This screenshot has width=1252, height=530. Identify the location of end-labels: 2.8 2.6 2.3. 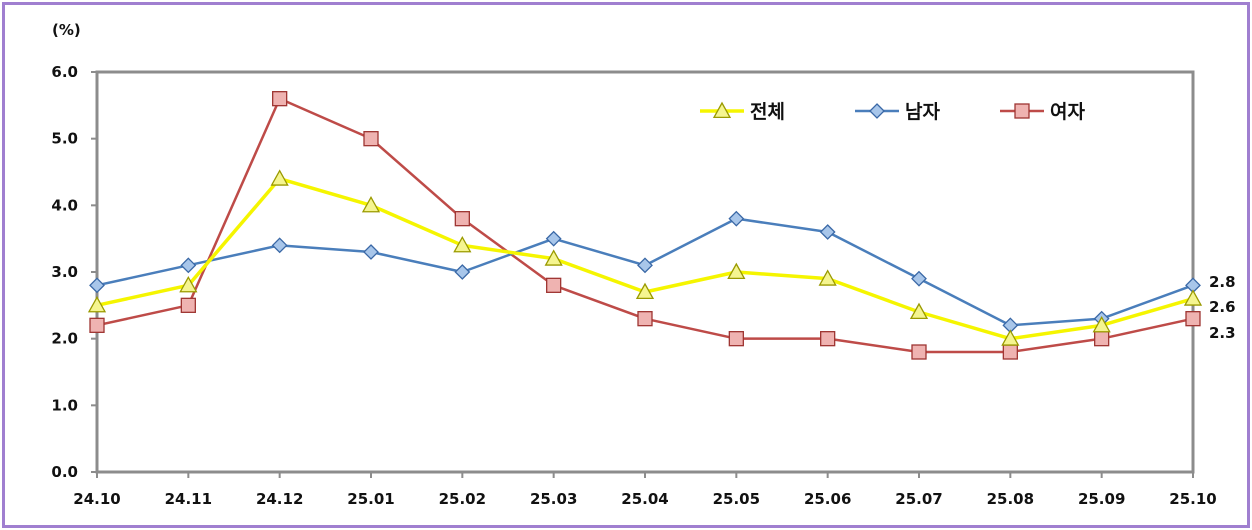
(1222, 307).